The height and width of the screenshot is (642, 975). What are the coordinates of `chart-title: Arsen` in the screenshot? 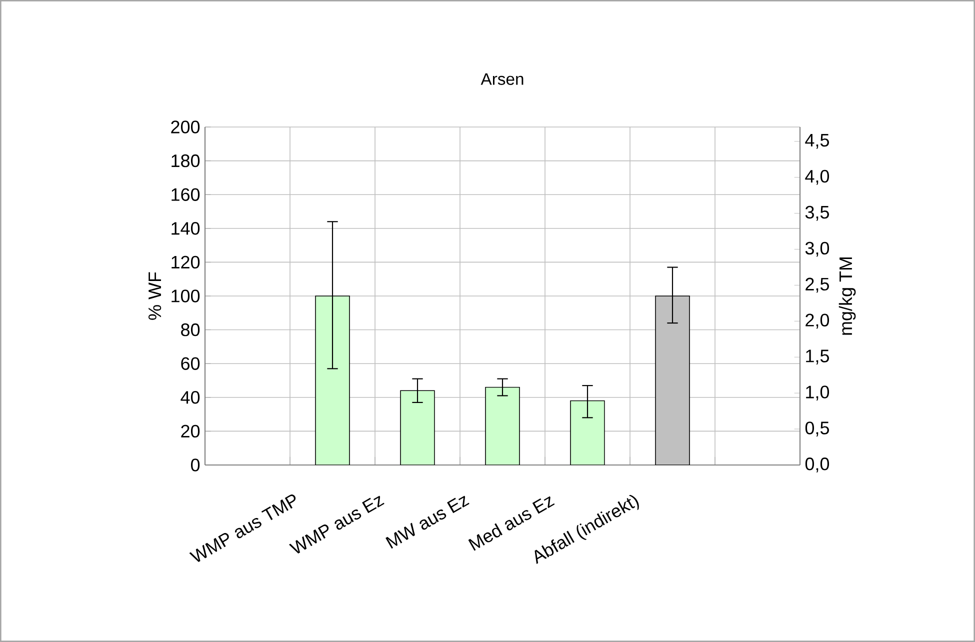 It's located at (502, 79).